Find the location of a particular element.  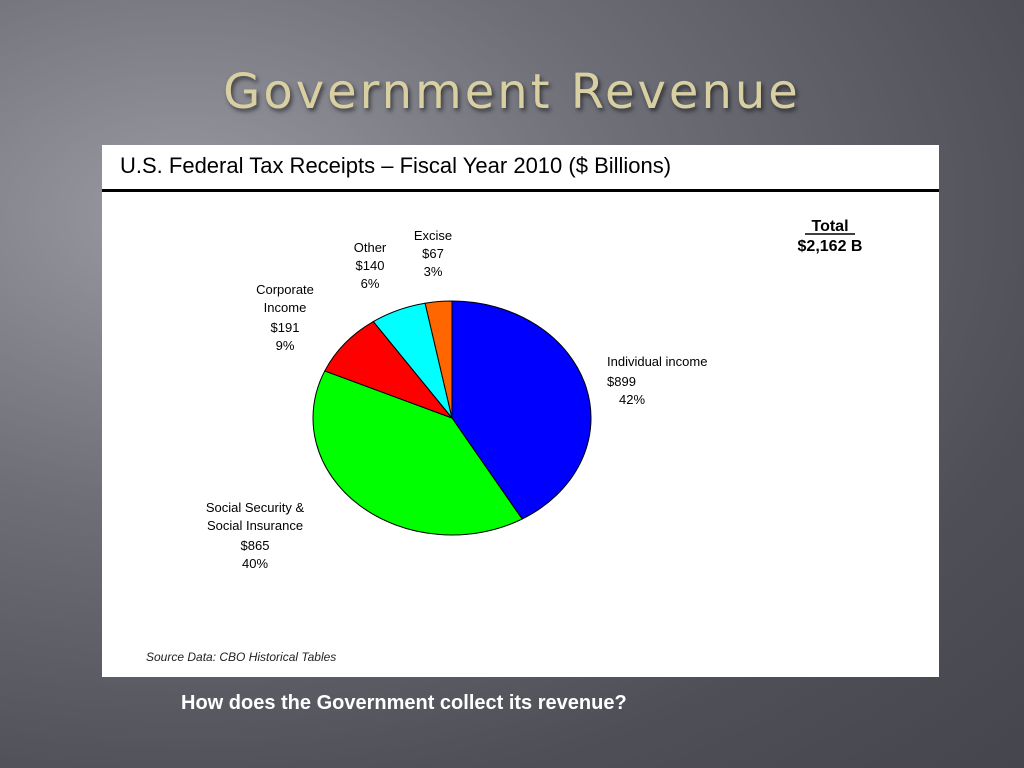

slide-title: Government Revenue is located at coordinates (512, 92).